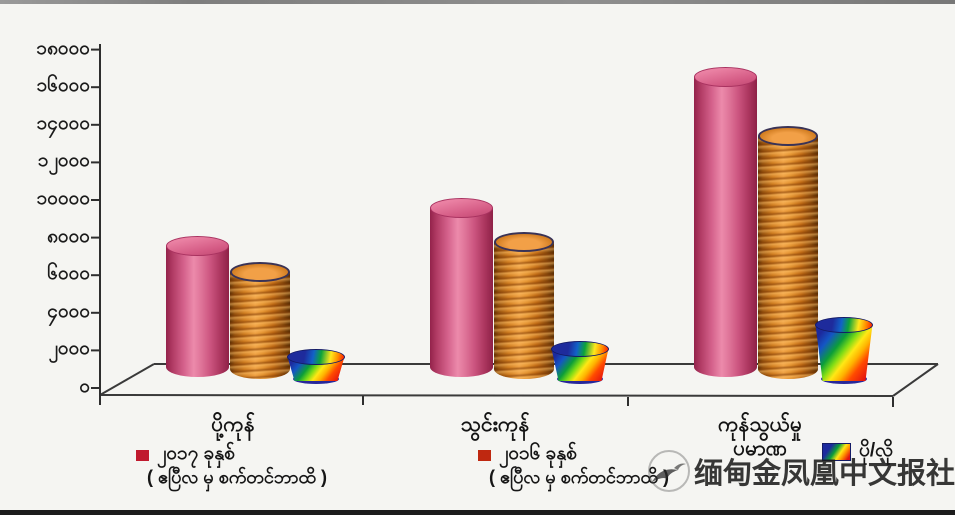  I want to click on y-tick-label: ၁၈၀၀၀, so click(63, 48).